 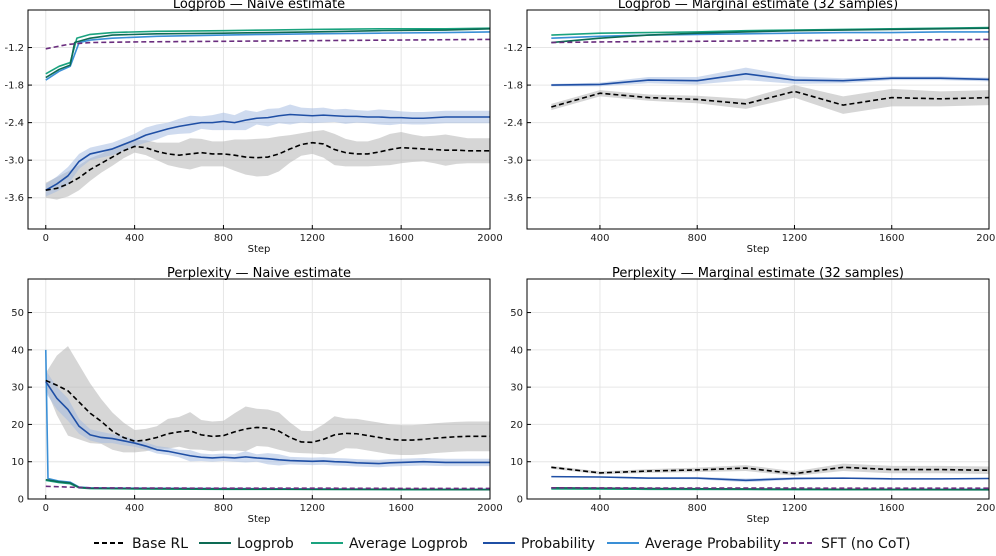 I want to click on legend-label: Base RL, so click(x=160, y=544).